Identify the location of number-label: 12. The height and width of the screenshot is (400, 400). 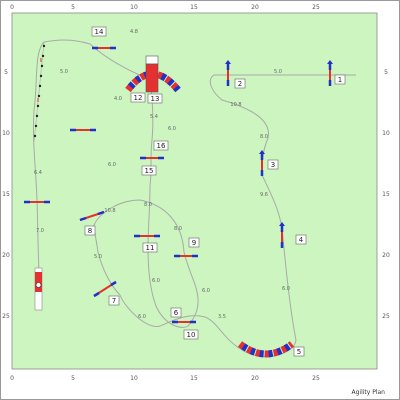
(138, 97).